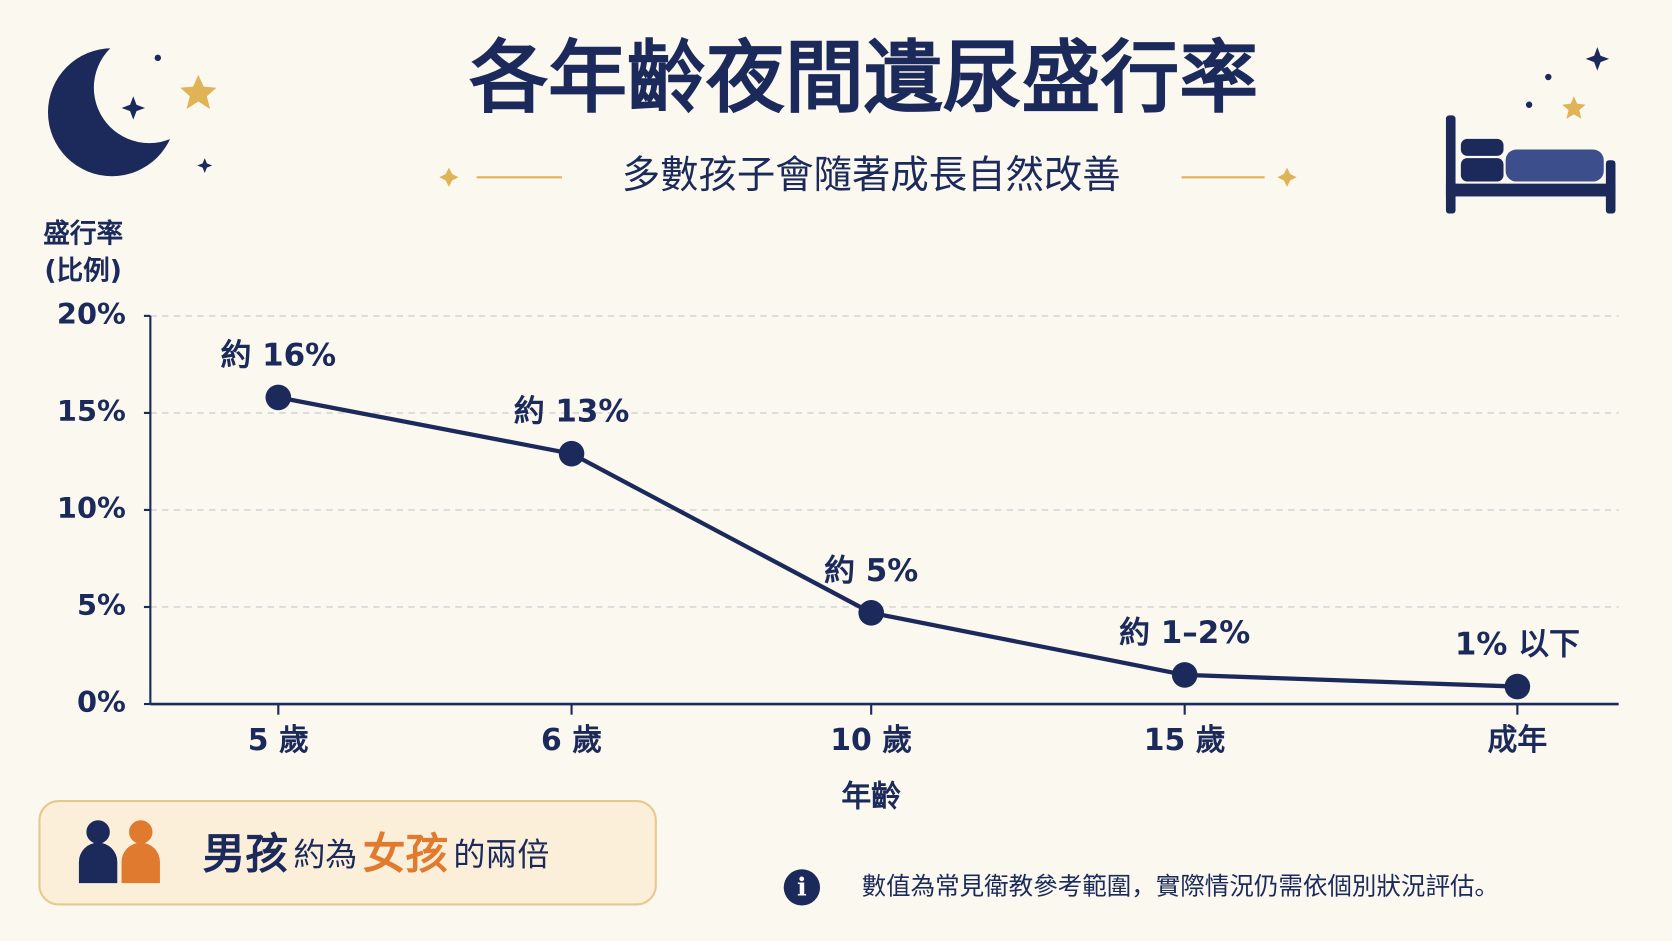 The width and height of the screenshot is (1672, 941). I want to click on data-label: 約 13%, so click(572, 412).